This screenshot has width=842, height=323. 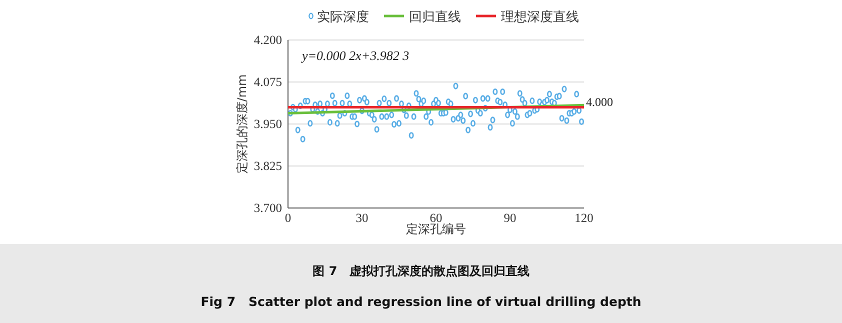 I want to click on y-tick-label: 3.700, so click(x=268, y=208).